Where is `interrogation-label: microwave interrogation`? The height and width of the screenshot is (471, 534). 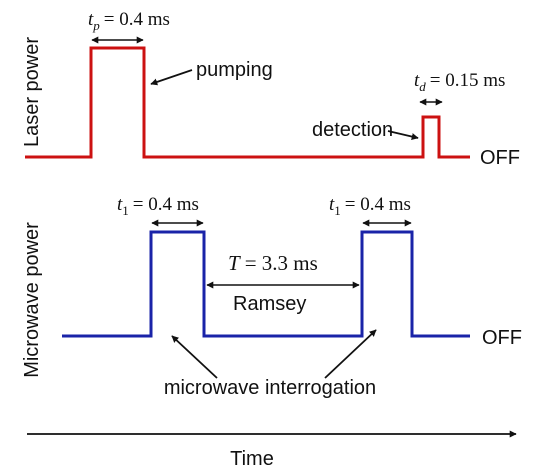 interrogation-label: microwave interrogation is located at coordinates (270, 388).